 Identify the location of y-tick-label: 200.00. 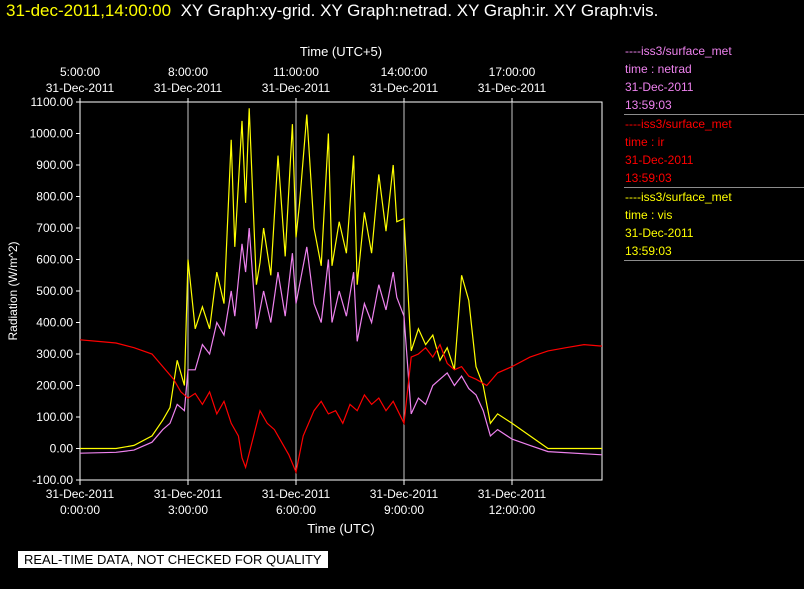
(54, 386).